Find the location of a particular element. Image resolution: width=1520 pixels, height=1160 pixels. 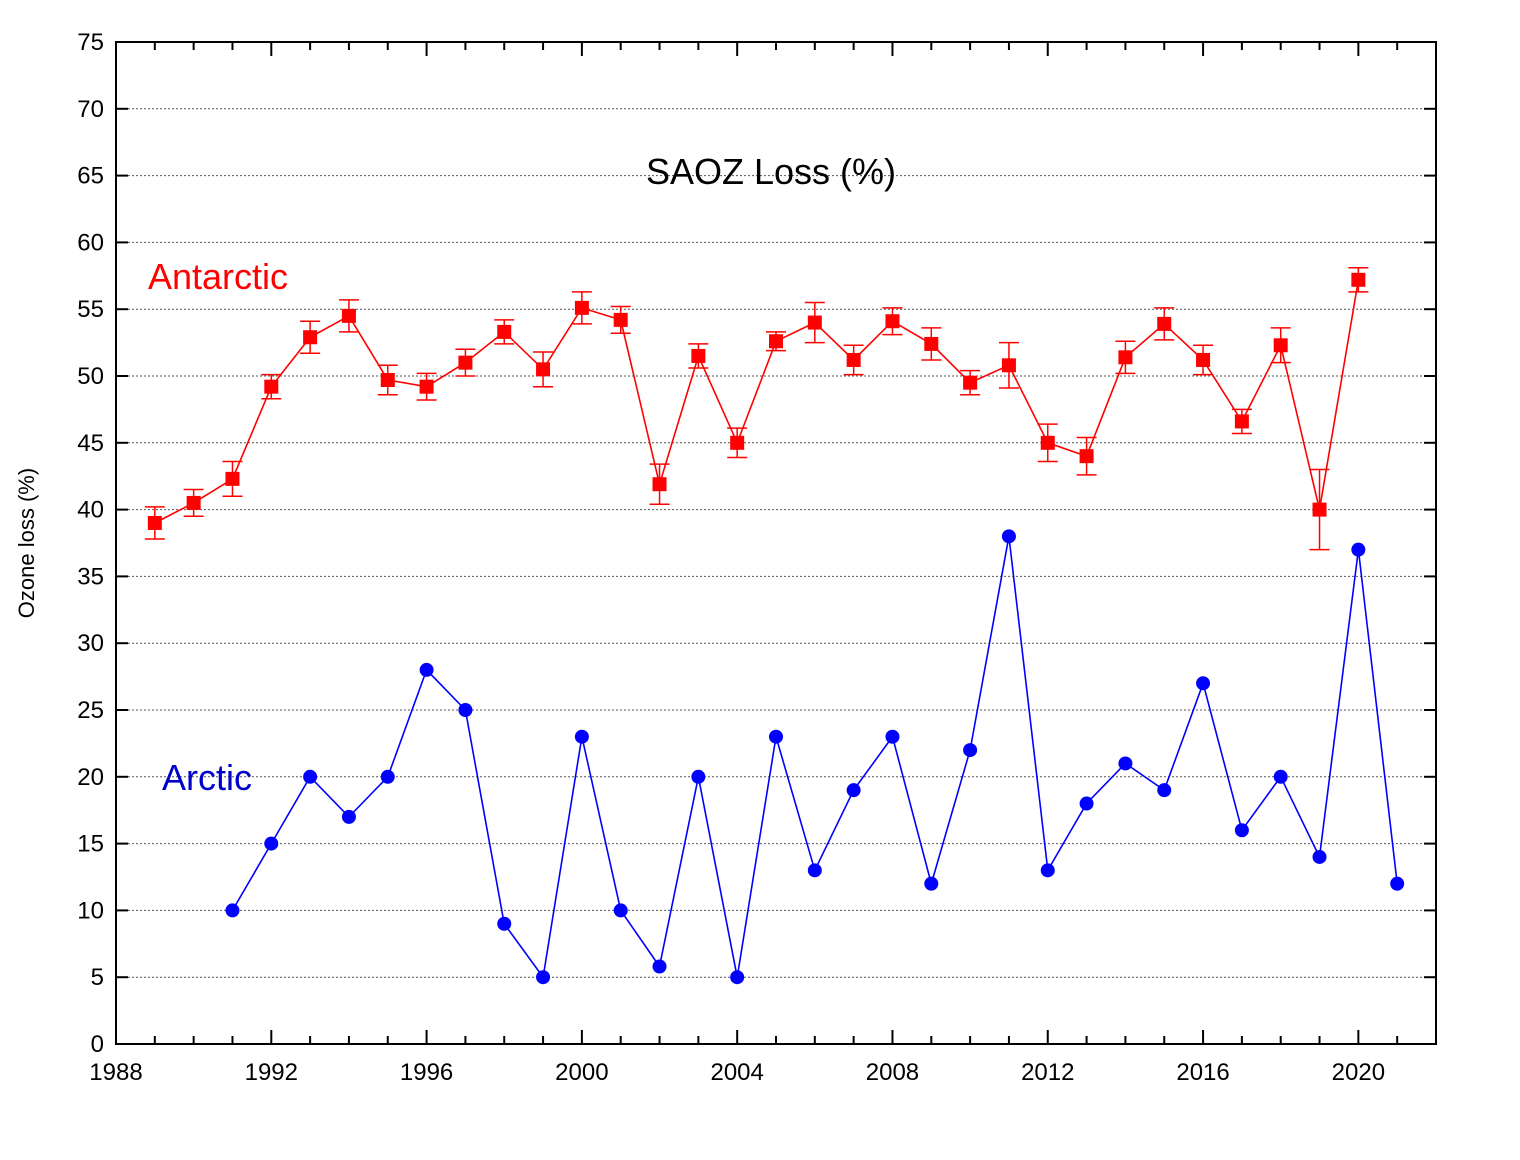

y-tick-label: 75 is located at coordinates (90, 42).